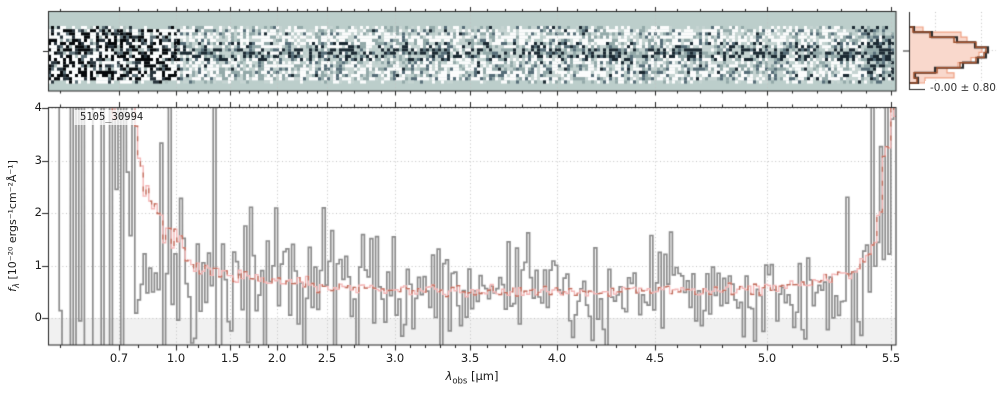 Image resolution: width=1000 pixels, height=400 pixels. Describe the element at coordinates (891, 358) in the screenshot. I see `x-tick-label: 5.5` at that location.